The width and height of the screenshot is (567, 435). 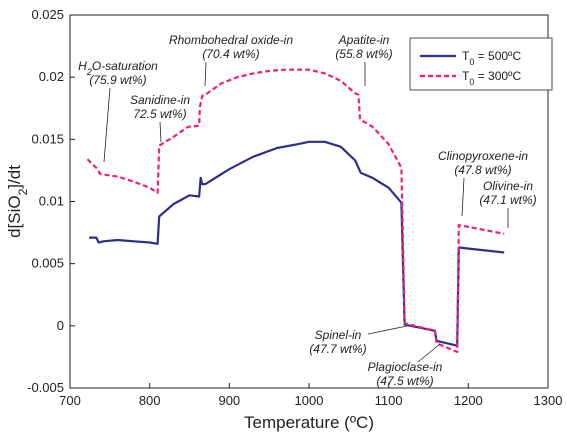 What do you see at coordinates (309, 422) in the screenshot?
I see `x-axis-title: Temperature (ºC)` at bounding box center [309, 422].